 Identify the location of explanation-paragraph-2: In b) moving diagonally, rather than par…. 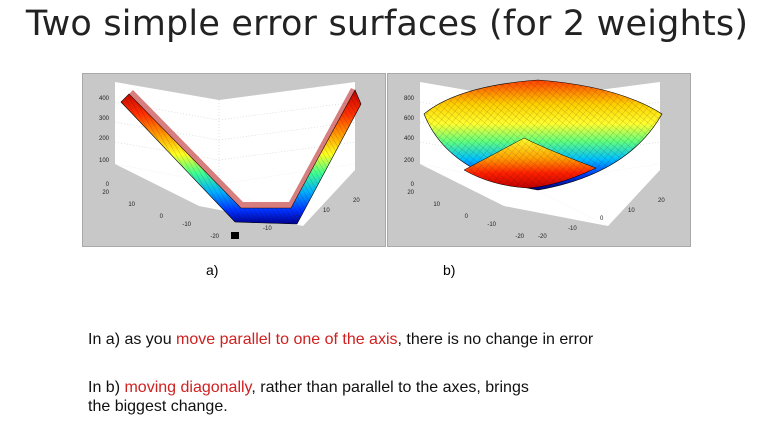
(408, 397).